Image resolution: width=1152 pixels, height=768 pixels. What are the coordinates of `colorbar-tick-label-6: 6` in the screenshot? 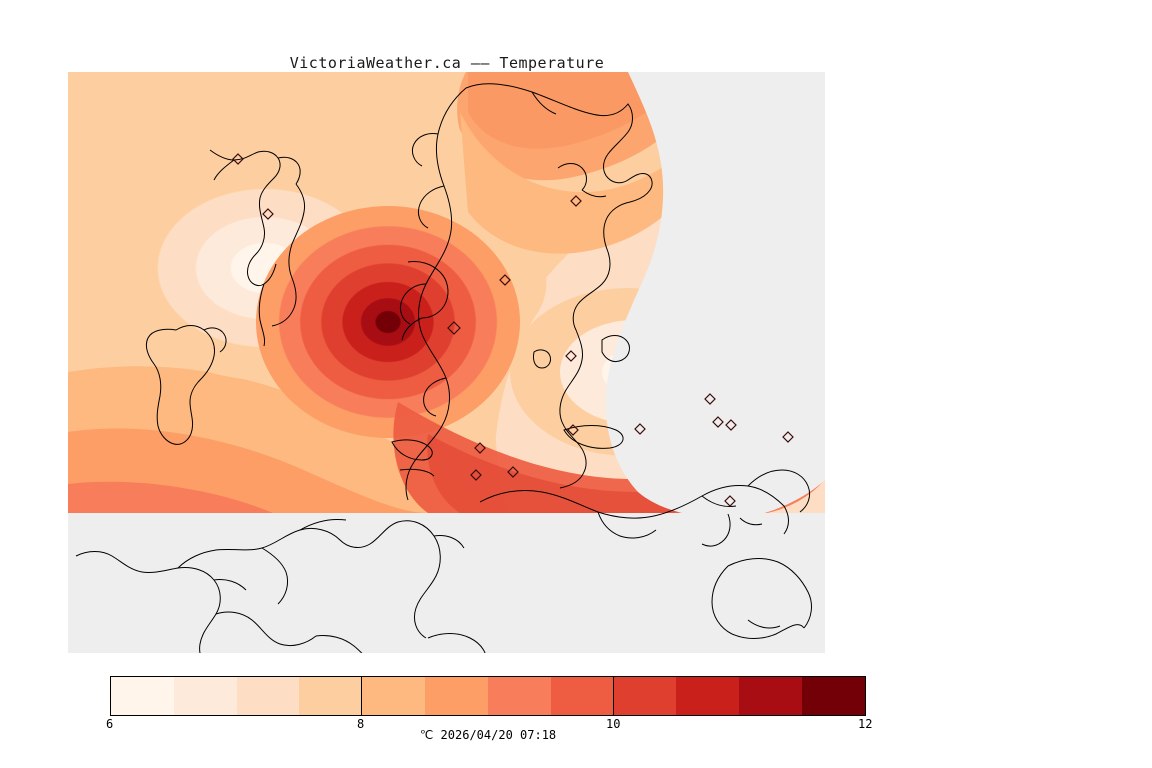 It's located at (110, 724).